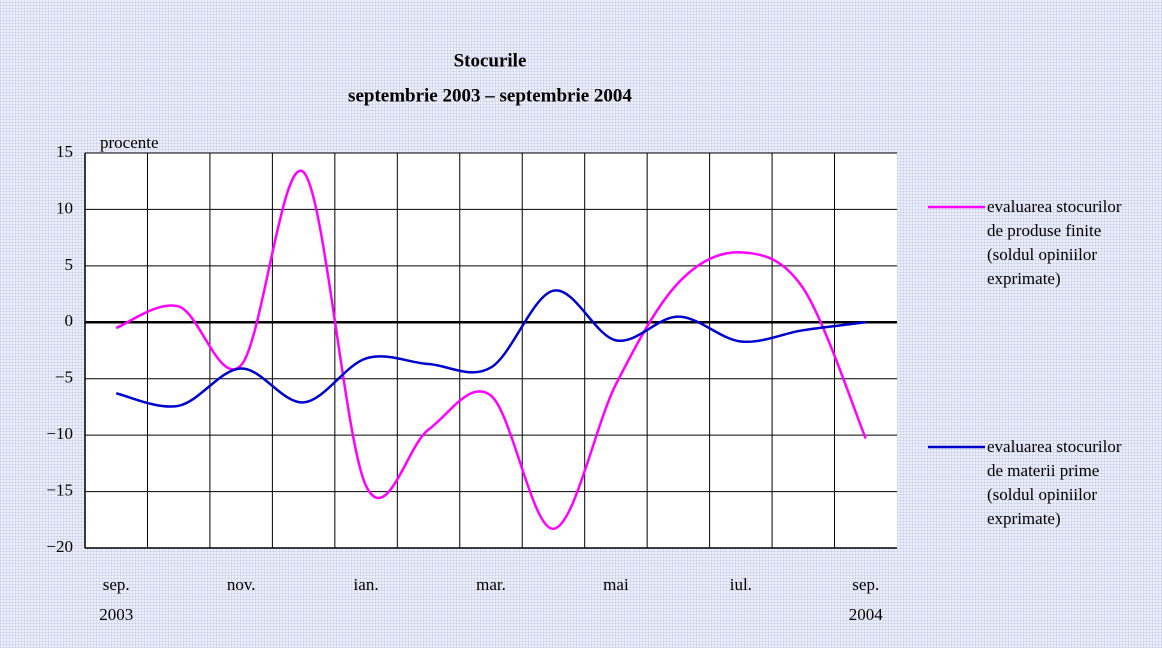 This screenshot has height=648, width=1162. Describe the element at coordinates (69, 320) in the screenshot. I see `y-tick-label: 0` at that location.